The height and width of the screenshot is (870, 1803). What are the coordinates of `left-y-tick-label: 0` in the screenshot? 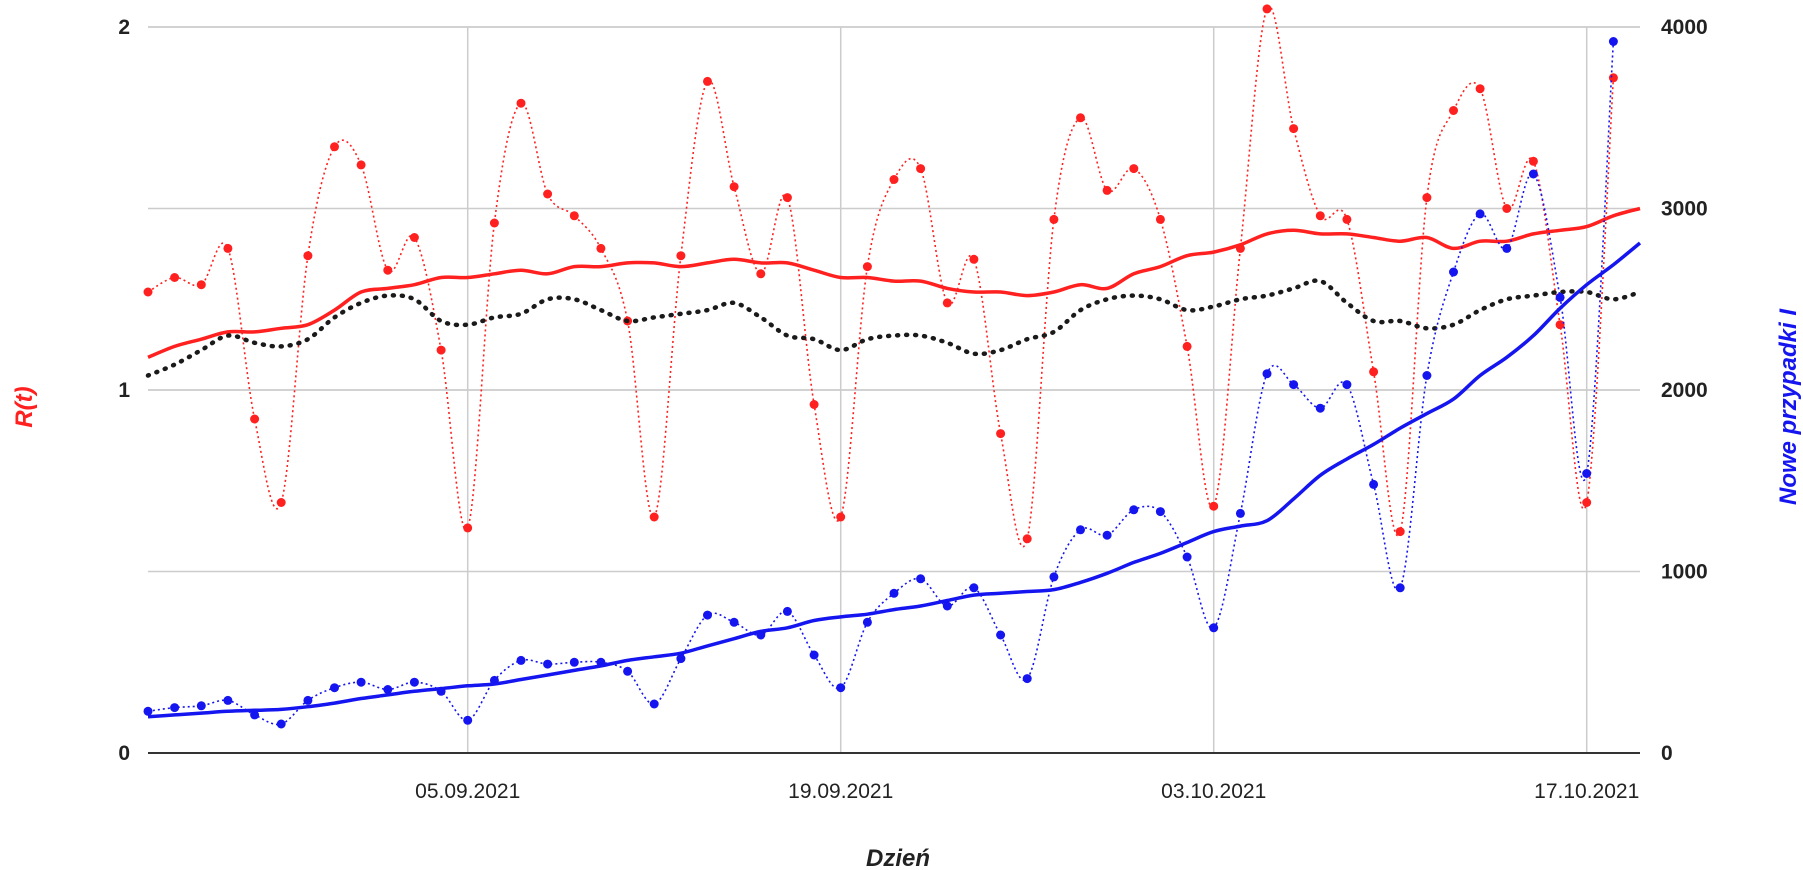 It's located at (124, 753).